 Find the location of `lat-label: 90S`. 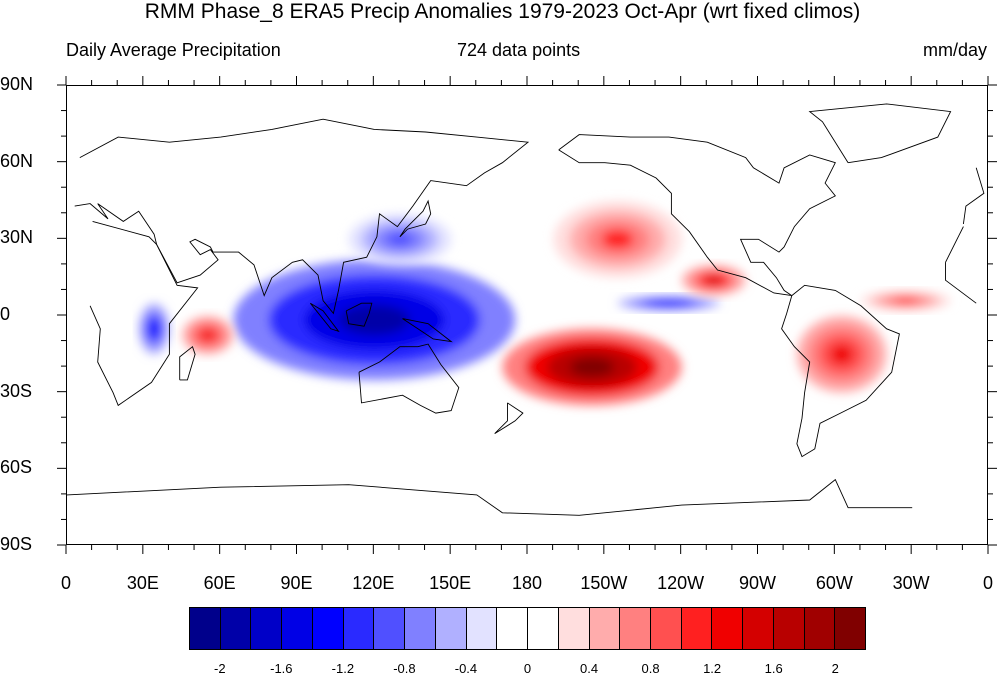

lat-label: 90S is located at coordinates (16, 544).